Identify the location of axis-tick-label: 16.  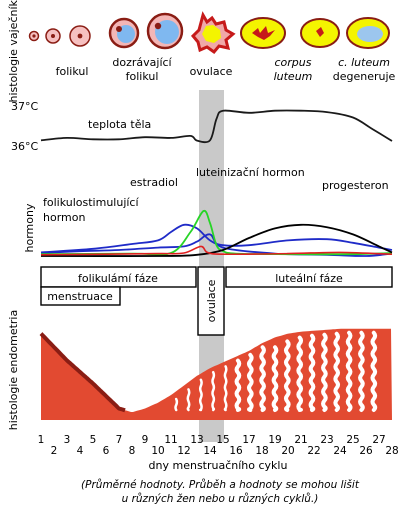
(236, 451).